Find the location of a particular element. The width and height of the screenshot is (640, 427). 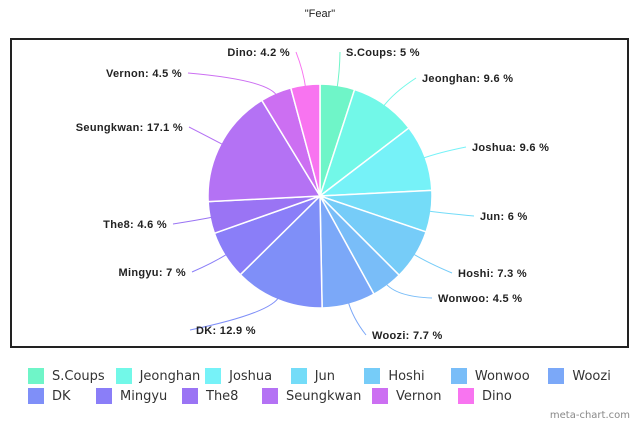

legend-label: Hoshi is located at coordinates (406, 376).